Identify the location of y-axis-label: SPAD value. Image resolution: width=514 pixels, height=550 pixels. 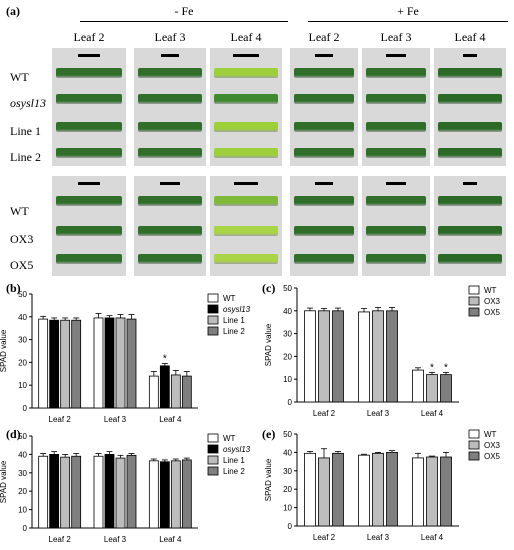
(268, 344).